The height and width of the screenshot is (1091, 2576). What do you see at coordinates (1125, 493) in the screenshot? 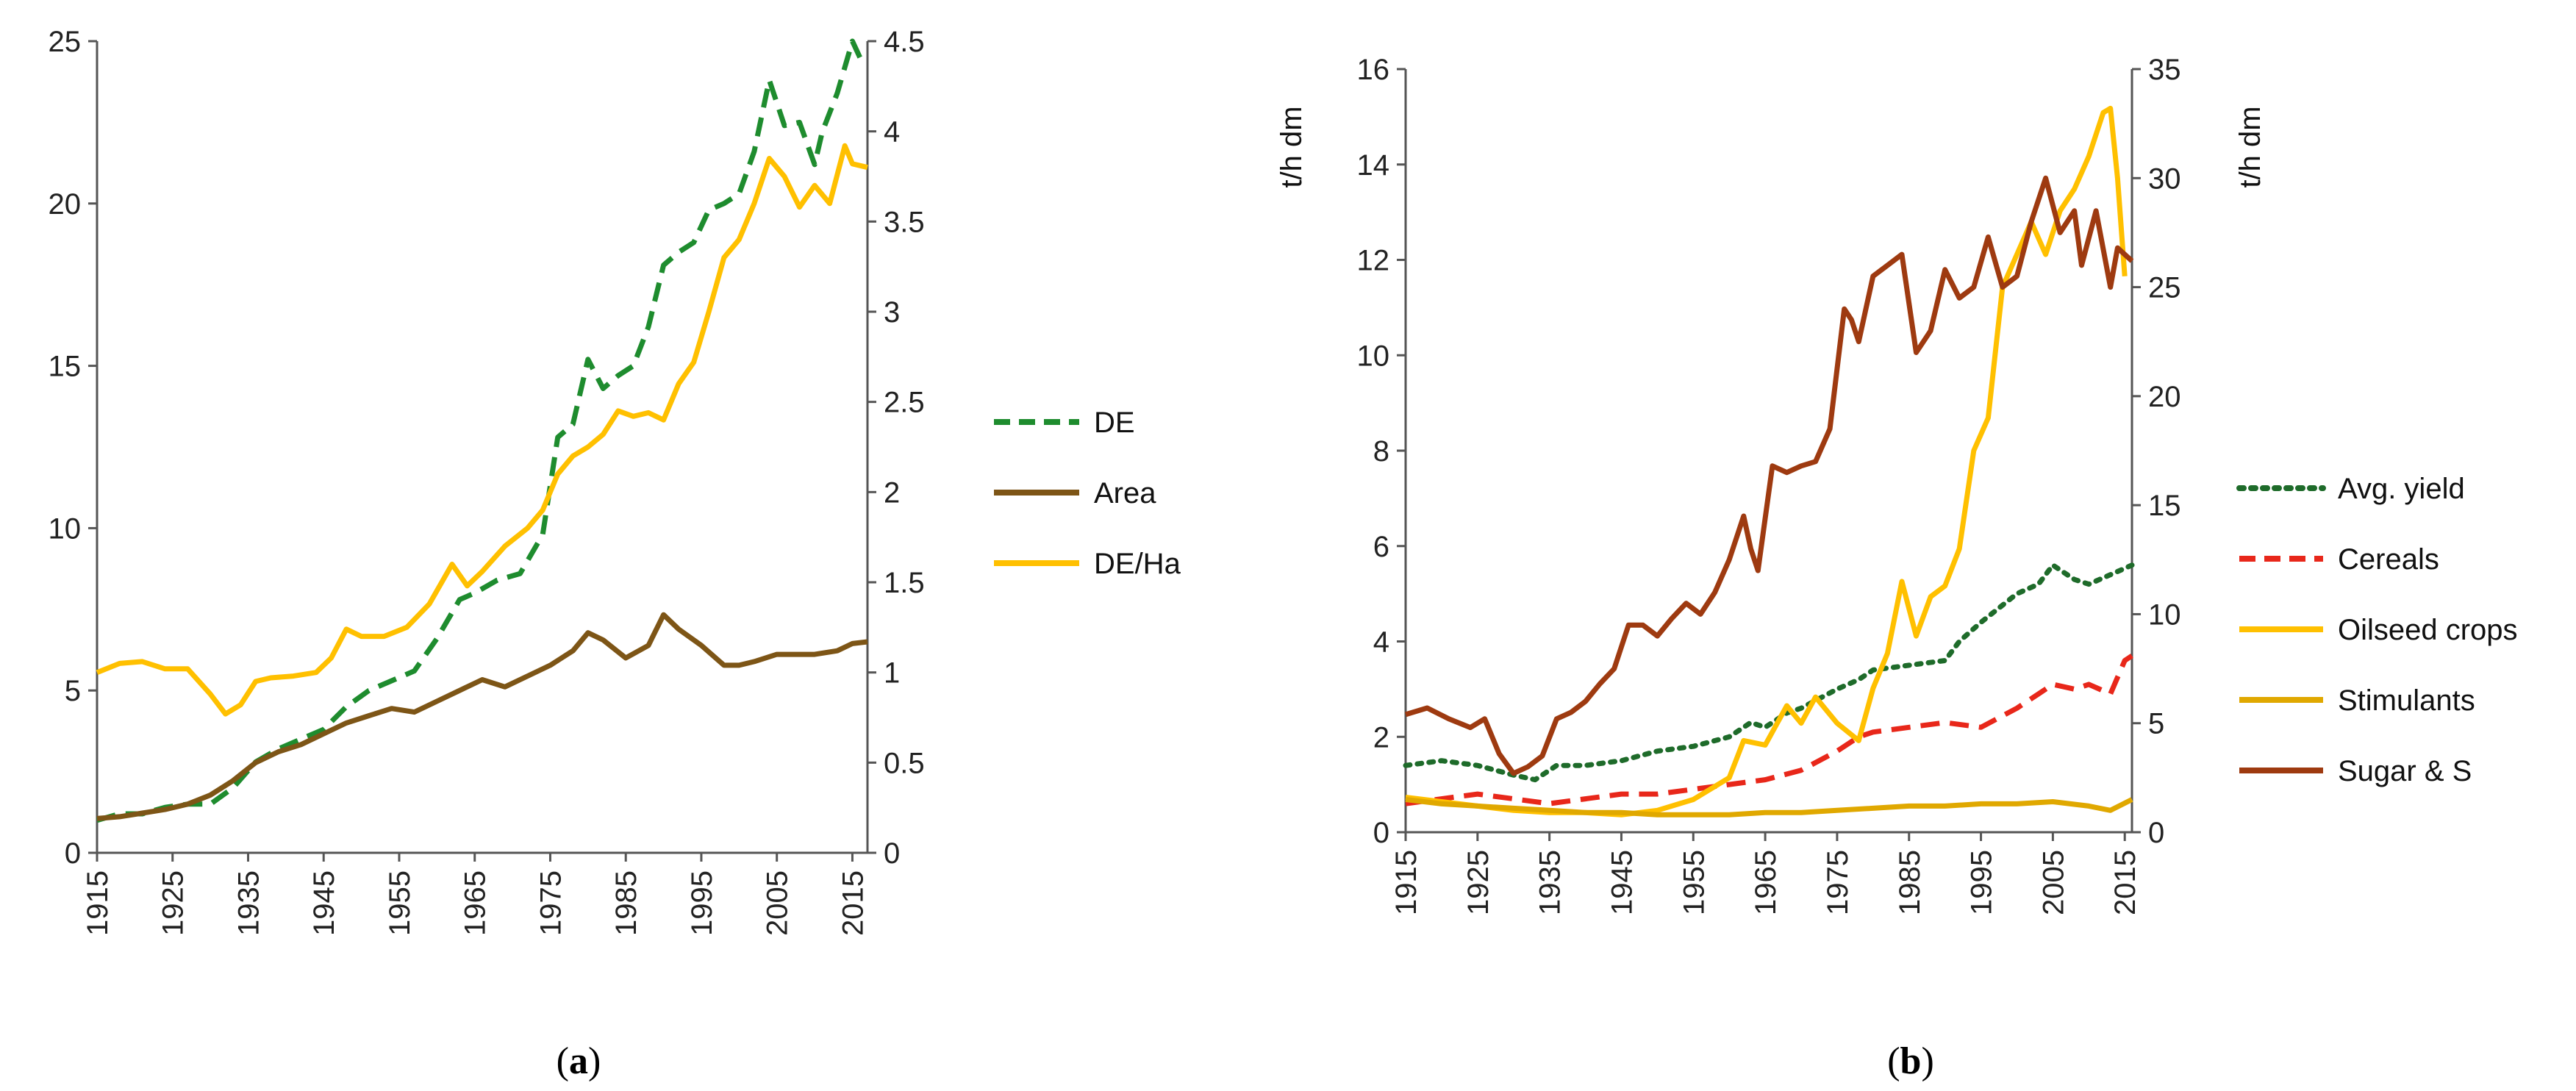
I see `legend-label-area: Area` at bounding box center [1125, 493].